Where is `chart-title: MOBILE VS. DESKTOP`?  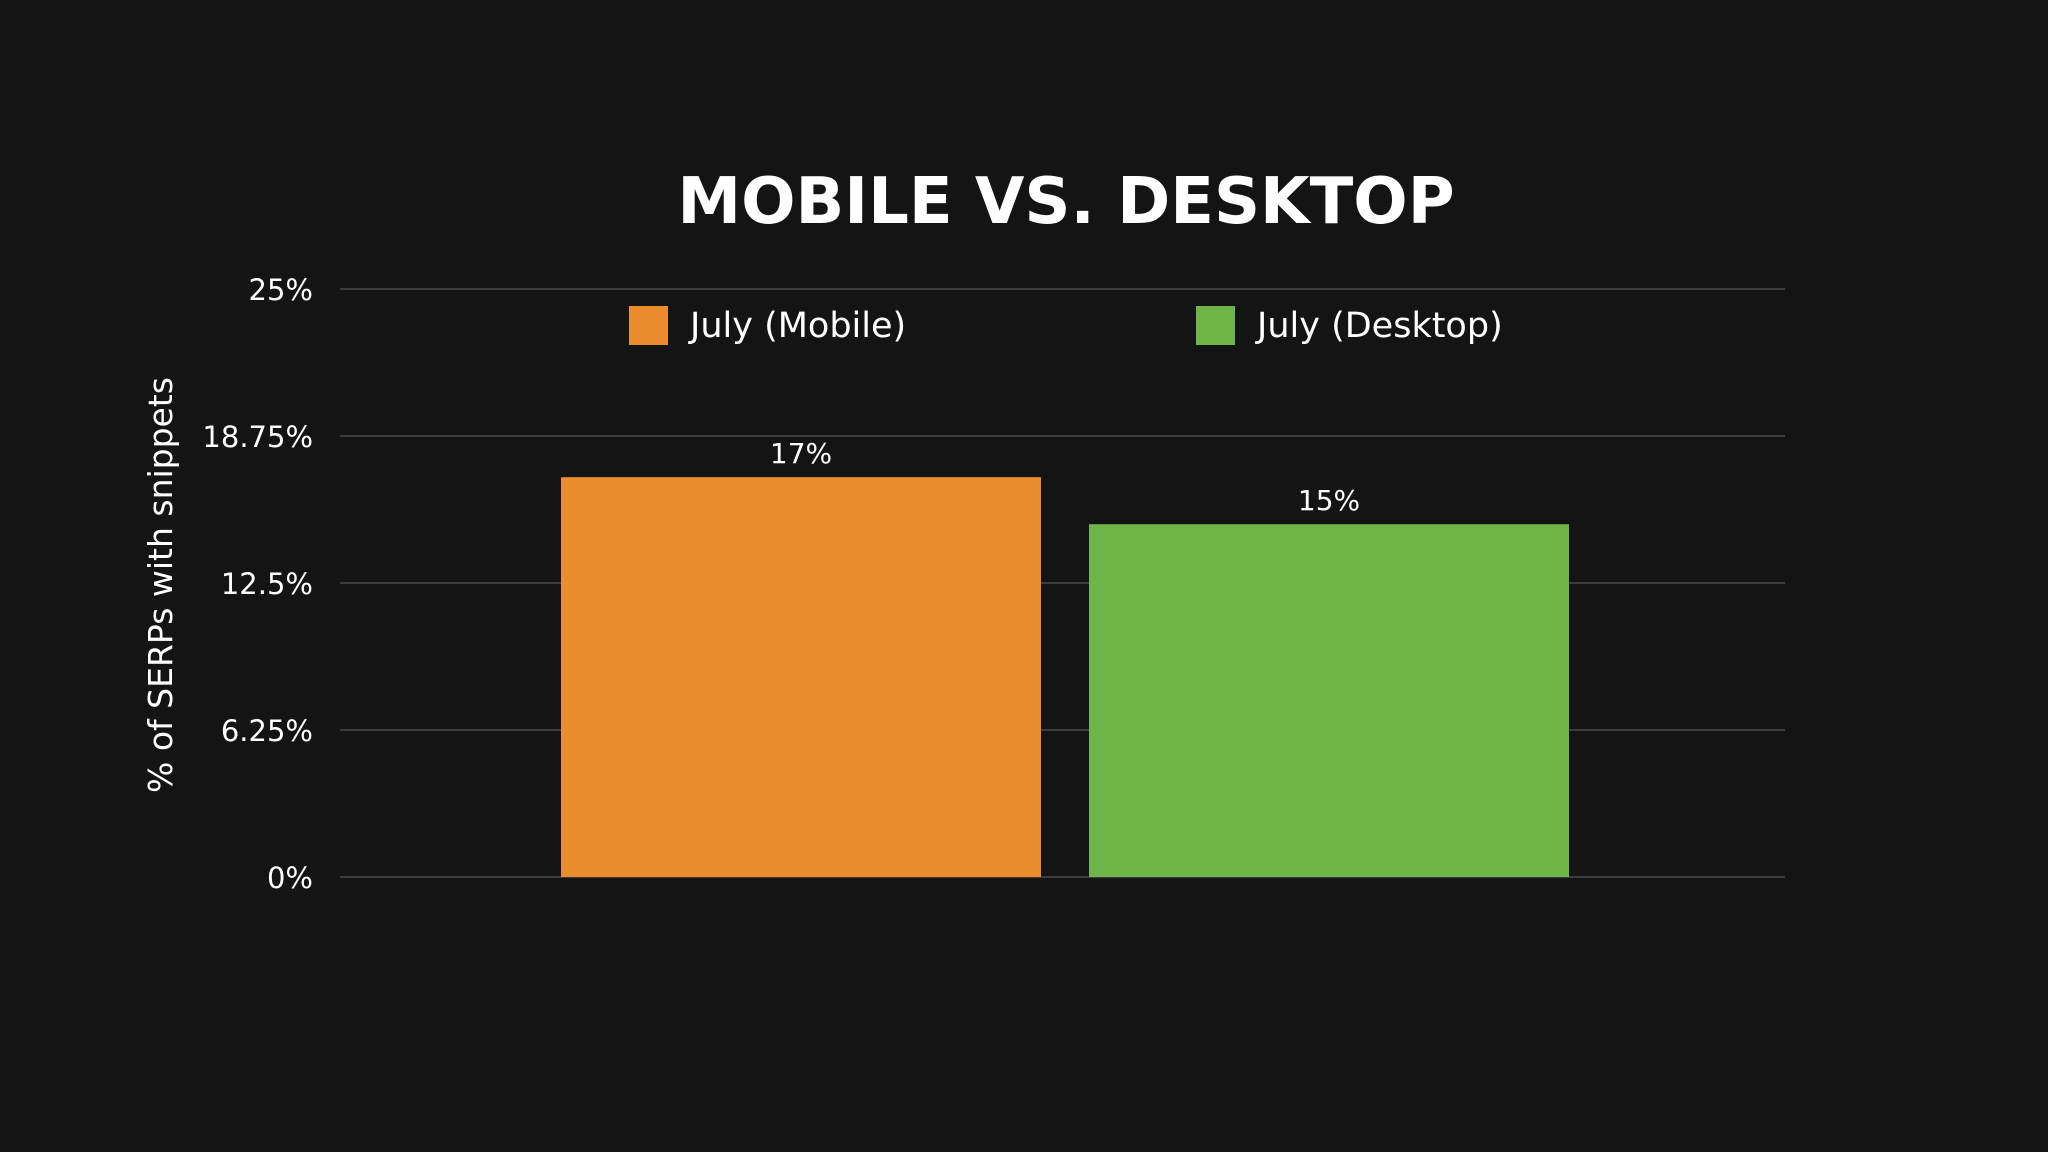
chart-title: MOBILE VS. DESKTOP is located at coordinates (1065, 202).